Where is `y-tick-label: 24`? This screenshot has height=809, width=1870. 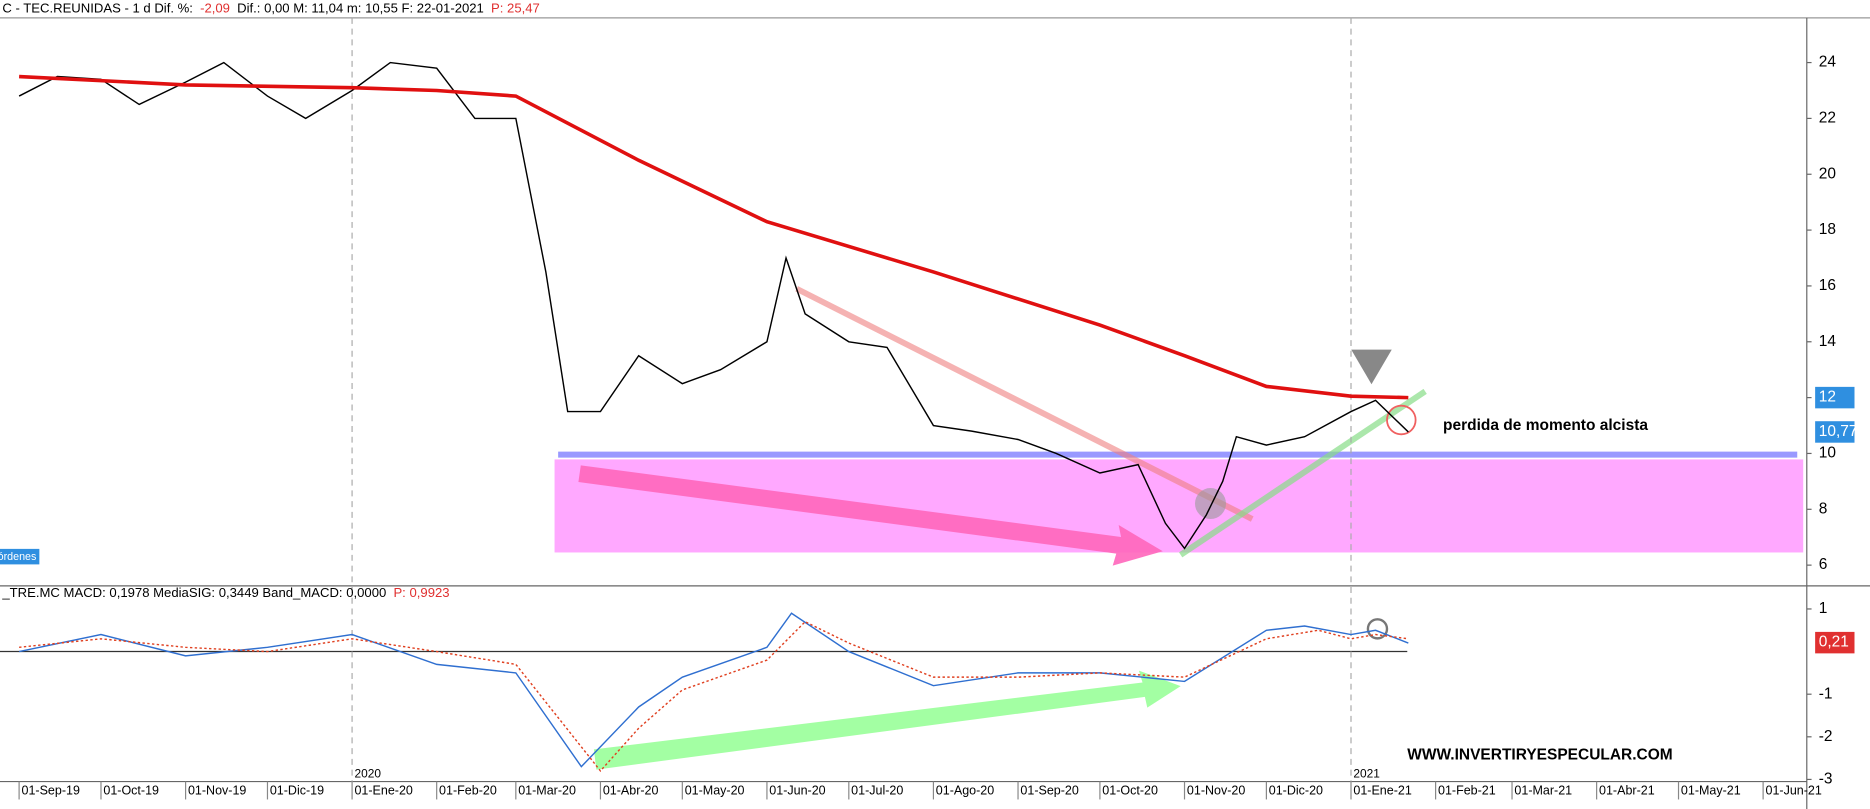
y-tick-label: 24 is located at coordinates (1828, 62).